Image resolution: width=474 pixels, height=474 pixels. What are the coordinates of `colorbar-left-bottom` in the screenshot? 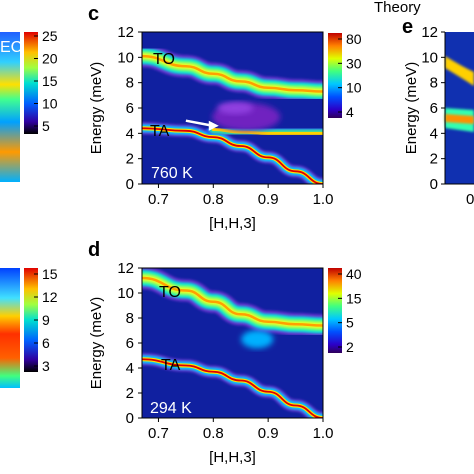 It's located at (31, 320).